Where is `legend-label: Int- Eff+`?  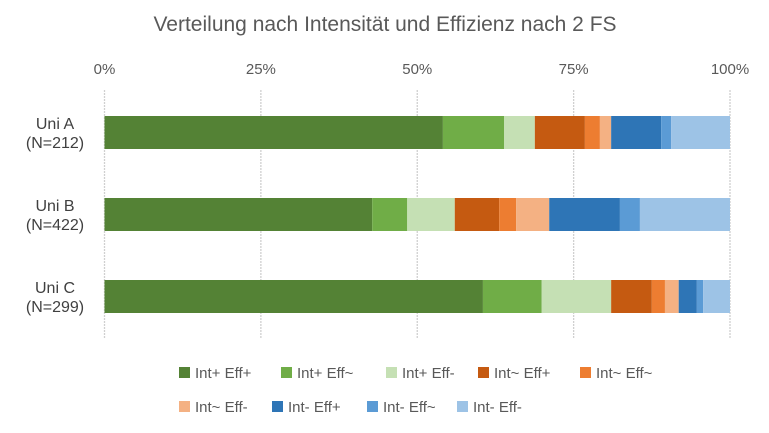
legend-label: Int- Eff+ is located at coordinates (314, 407).